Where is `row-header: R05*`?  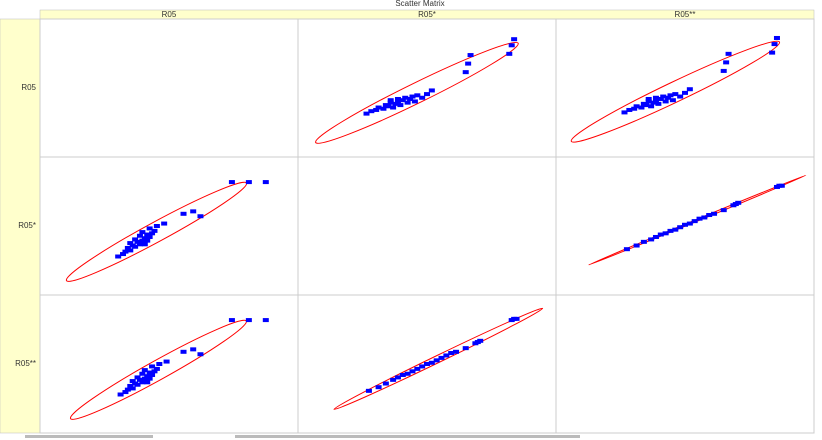 row-header: R05* is located at coordinates (27, 225).